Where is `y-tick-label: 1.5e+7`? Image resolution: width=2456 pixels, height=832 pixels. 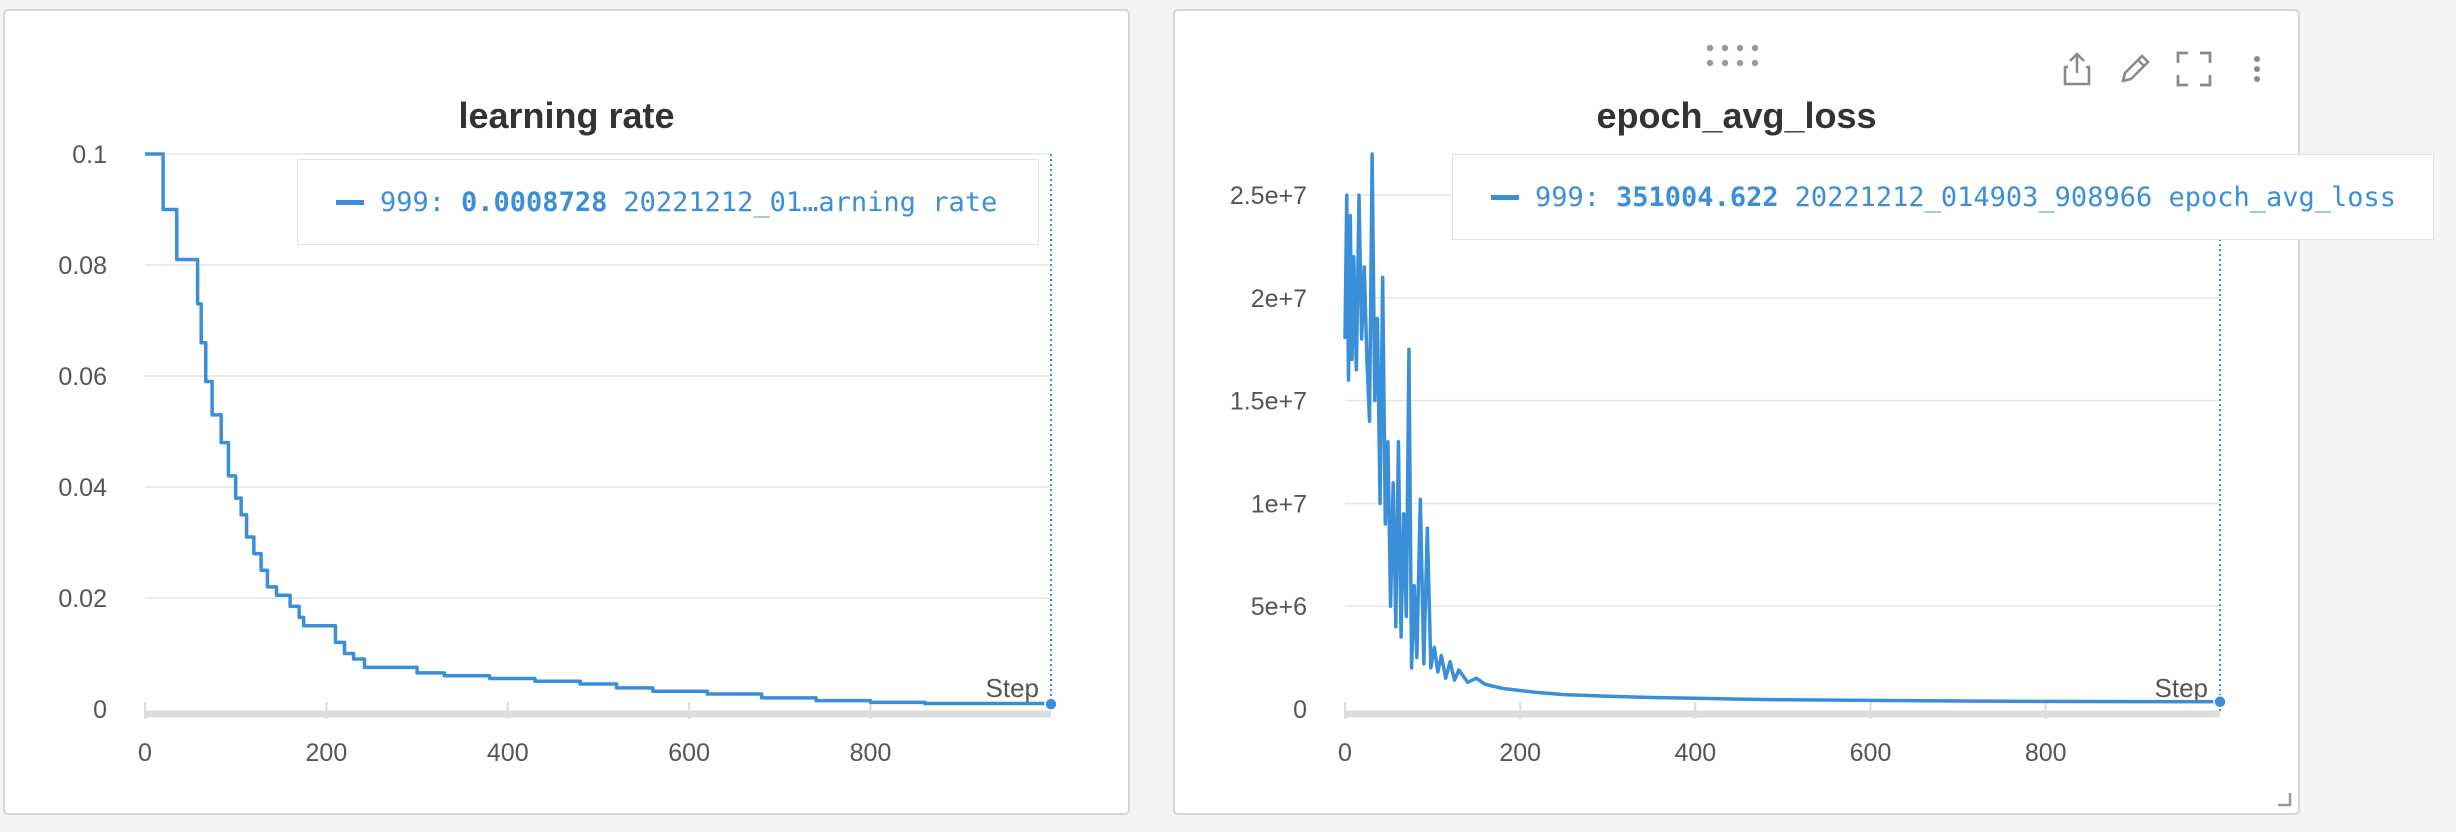
y-tick-label: 1.5e+7 is located at coordinates (1268, 402).